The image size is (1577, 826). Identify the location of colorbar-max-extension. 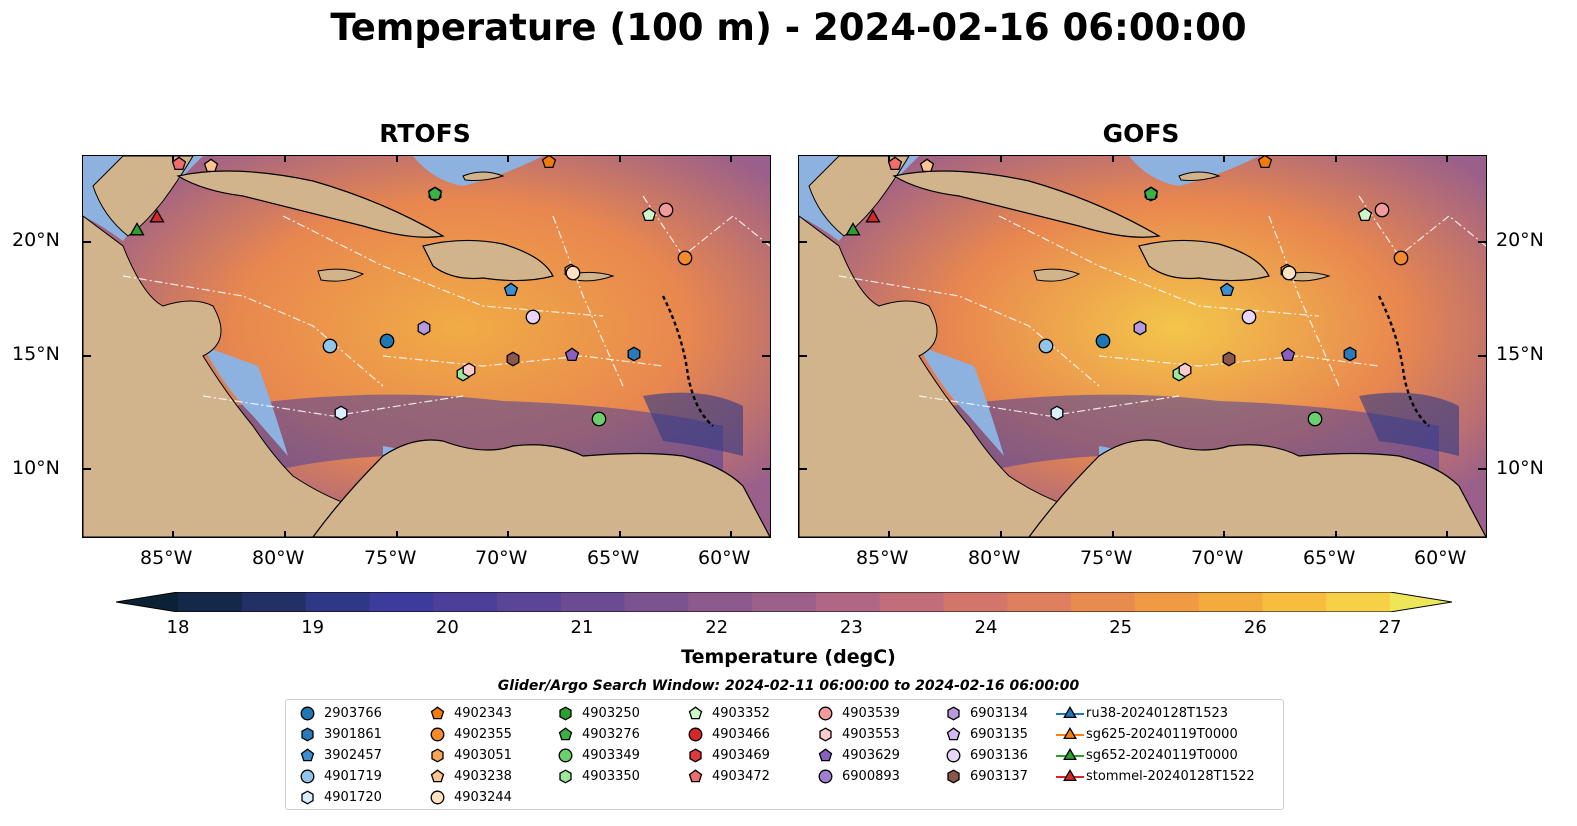
(1421, 602).